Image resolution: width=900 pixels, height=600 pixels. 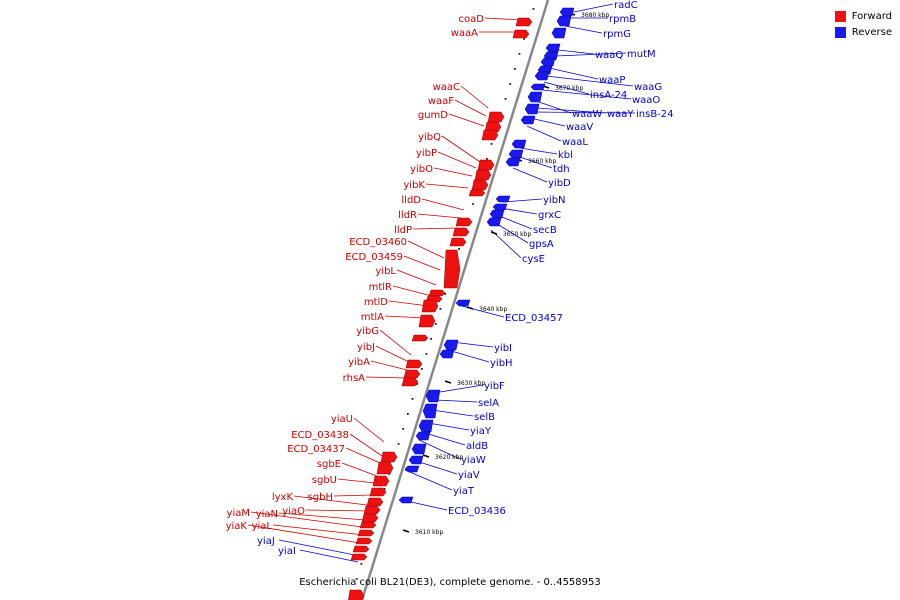 What do you see at coordinates (622, 19) in the screenshot?
I see `reverse-gene-label: rpmB` at bounding box center [622, 19].